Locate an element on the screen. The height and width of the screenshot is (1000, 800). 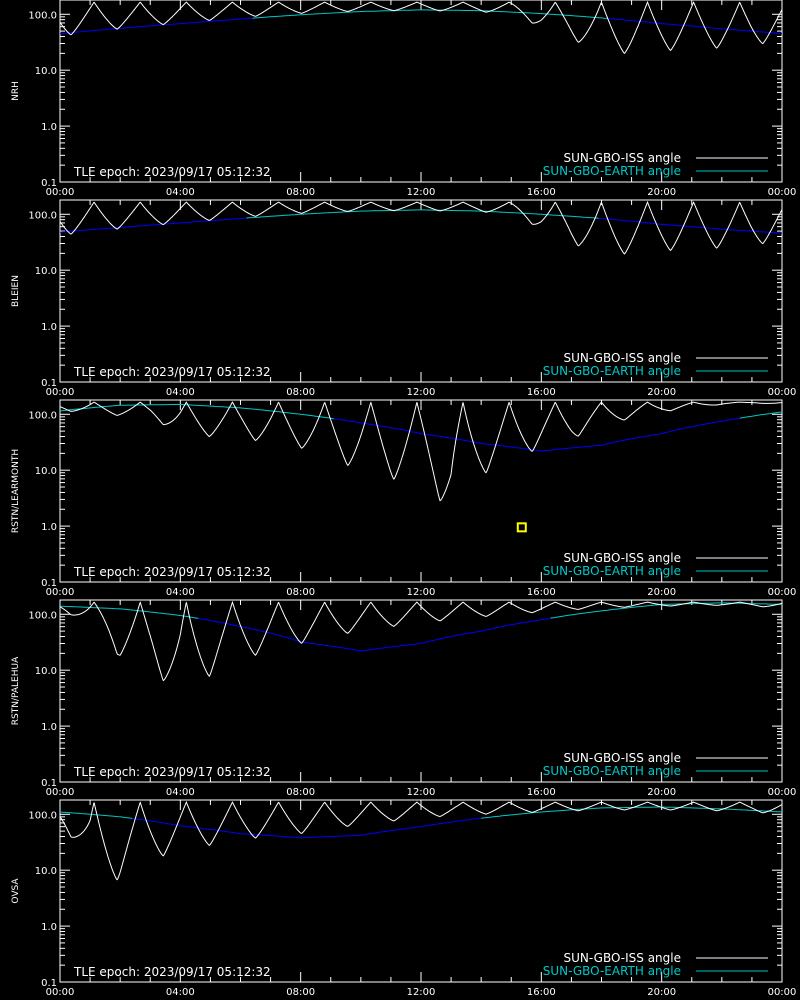
y-axis-label: NRH is located at coordinates (16, 91).